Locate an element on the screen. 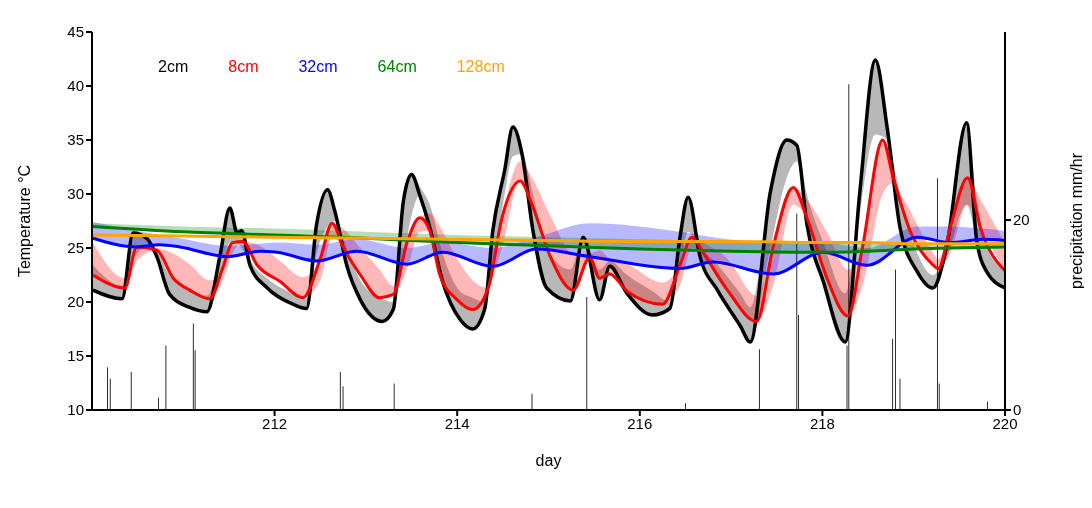 This screenshot has height=508, width=1092. y-tick-label: 30 is located at coordinates (75, 194).